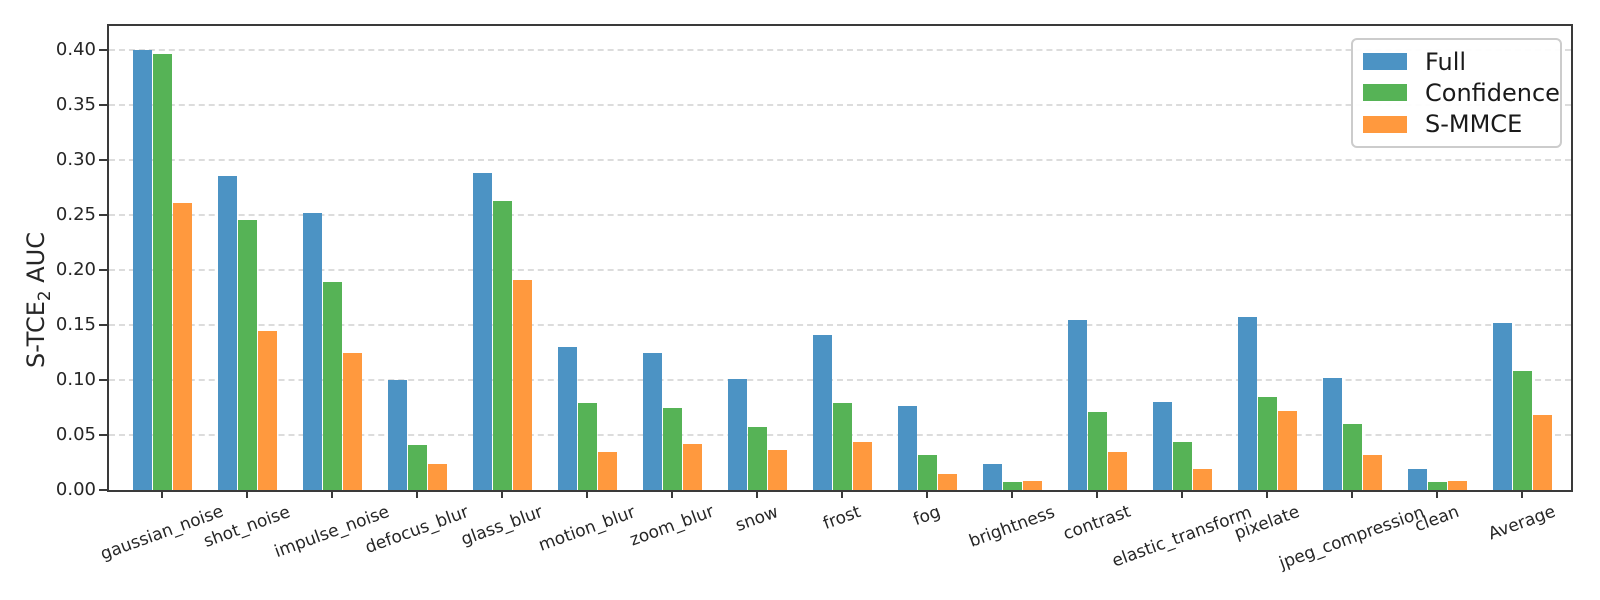 This screenshot has width=1600, height=600. I want to click on bar-zoom_blur-full, so click(652, 421).